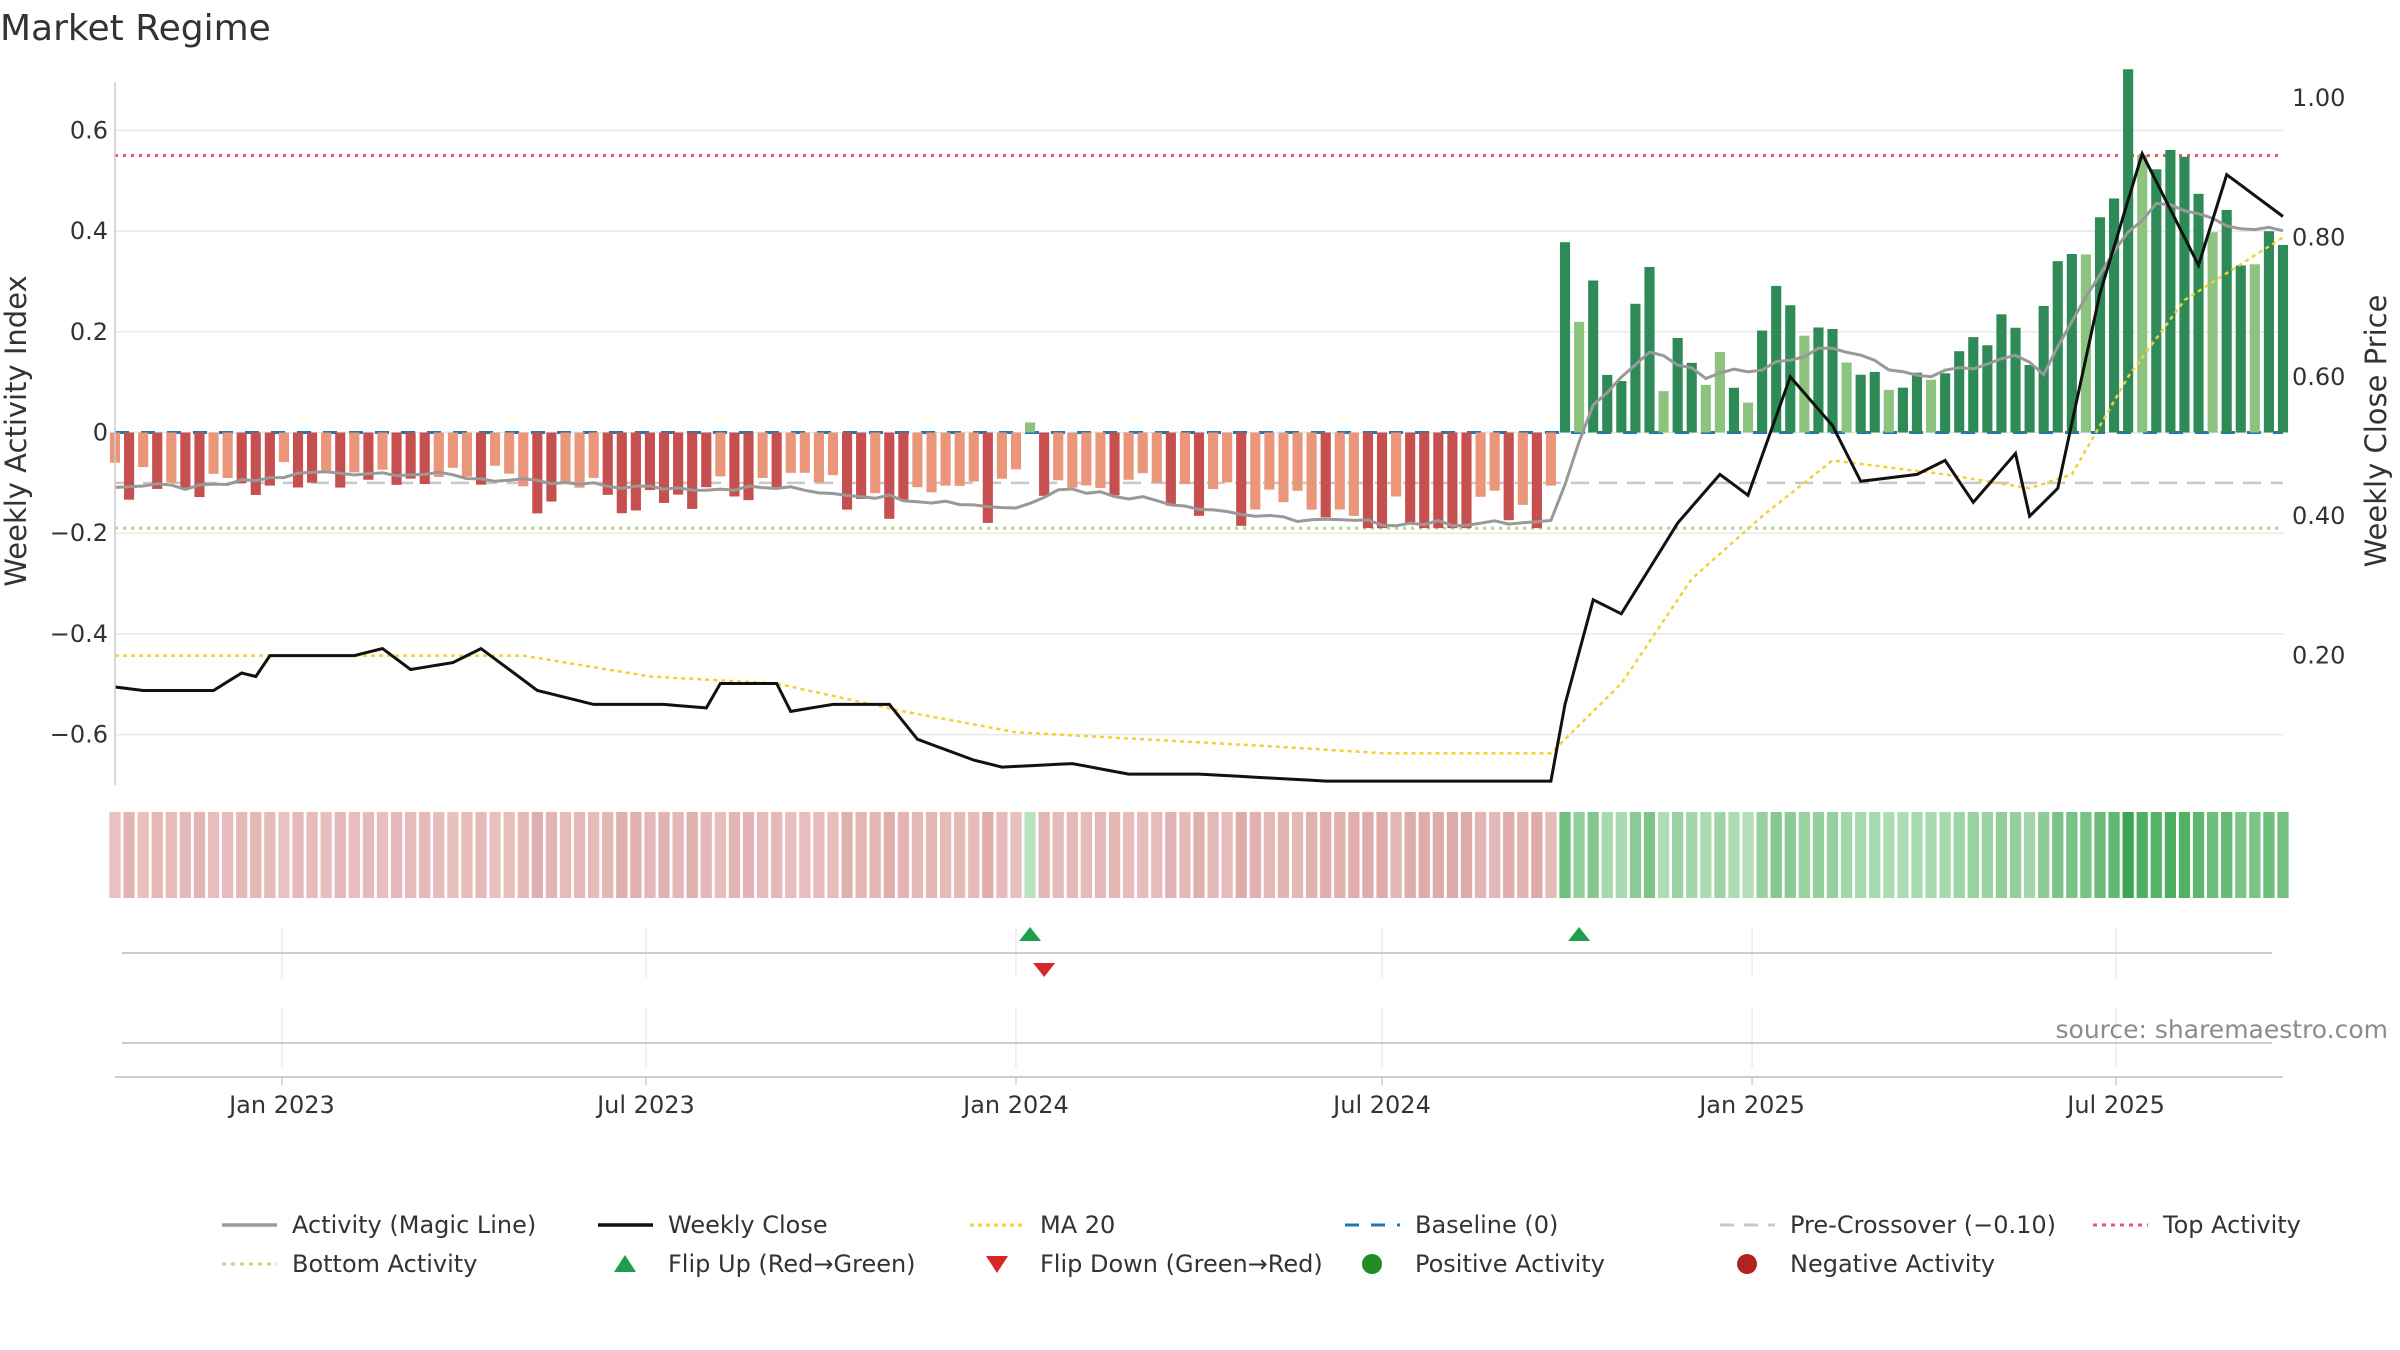  What do you see at coordinates (1197, 952) in the screenshot?
I see `flip-markers-panel` at bounding box center [1197, 952].